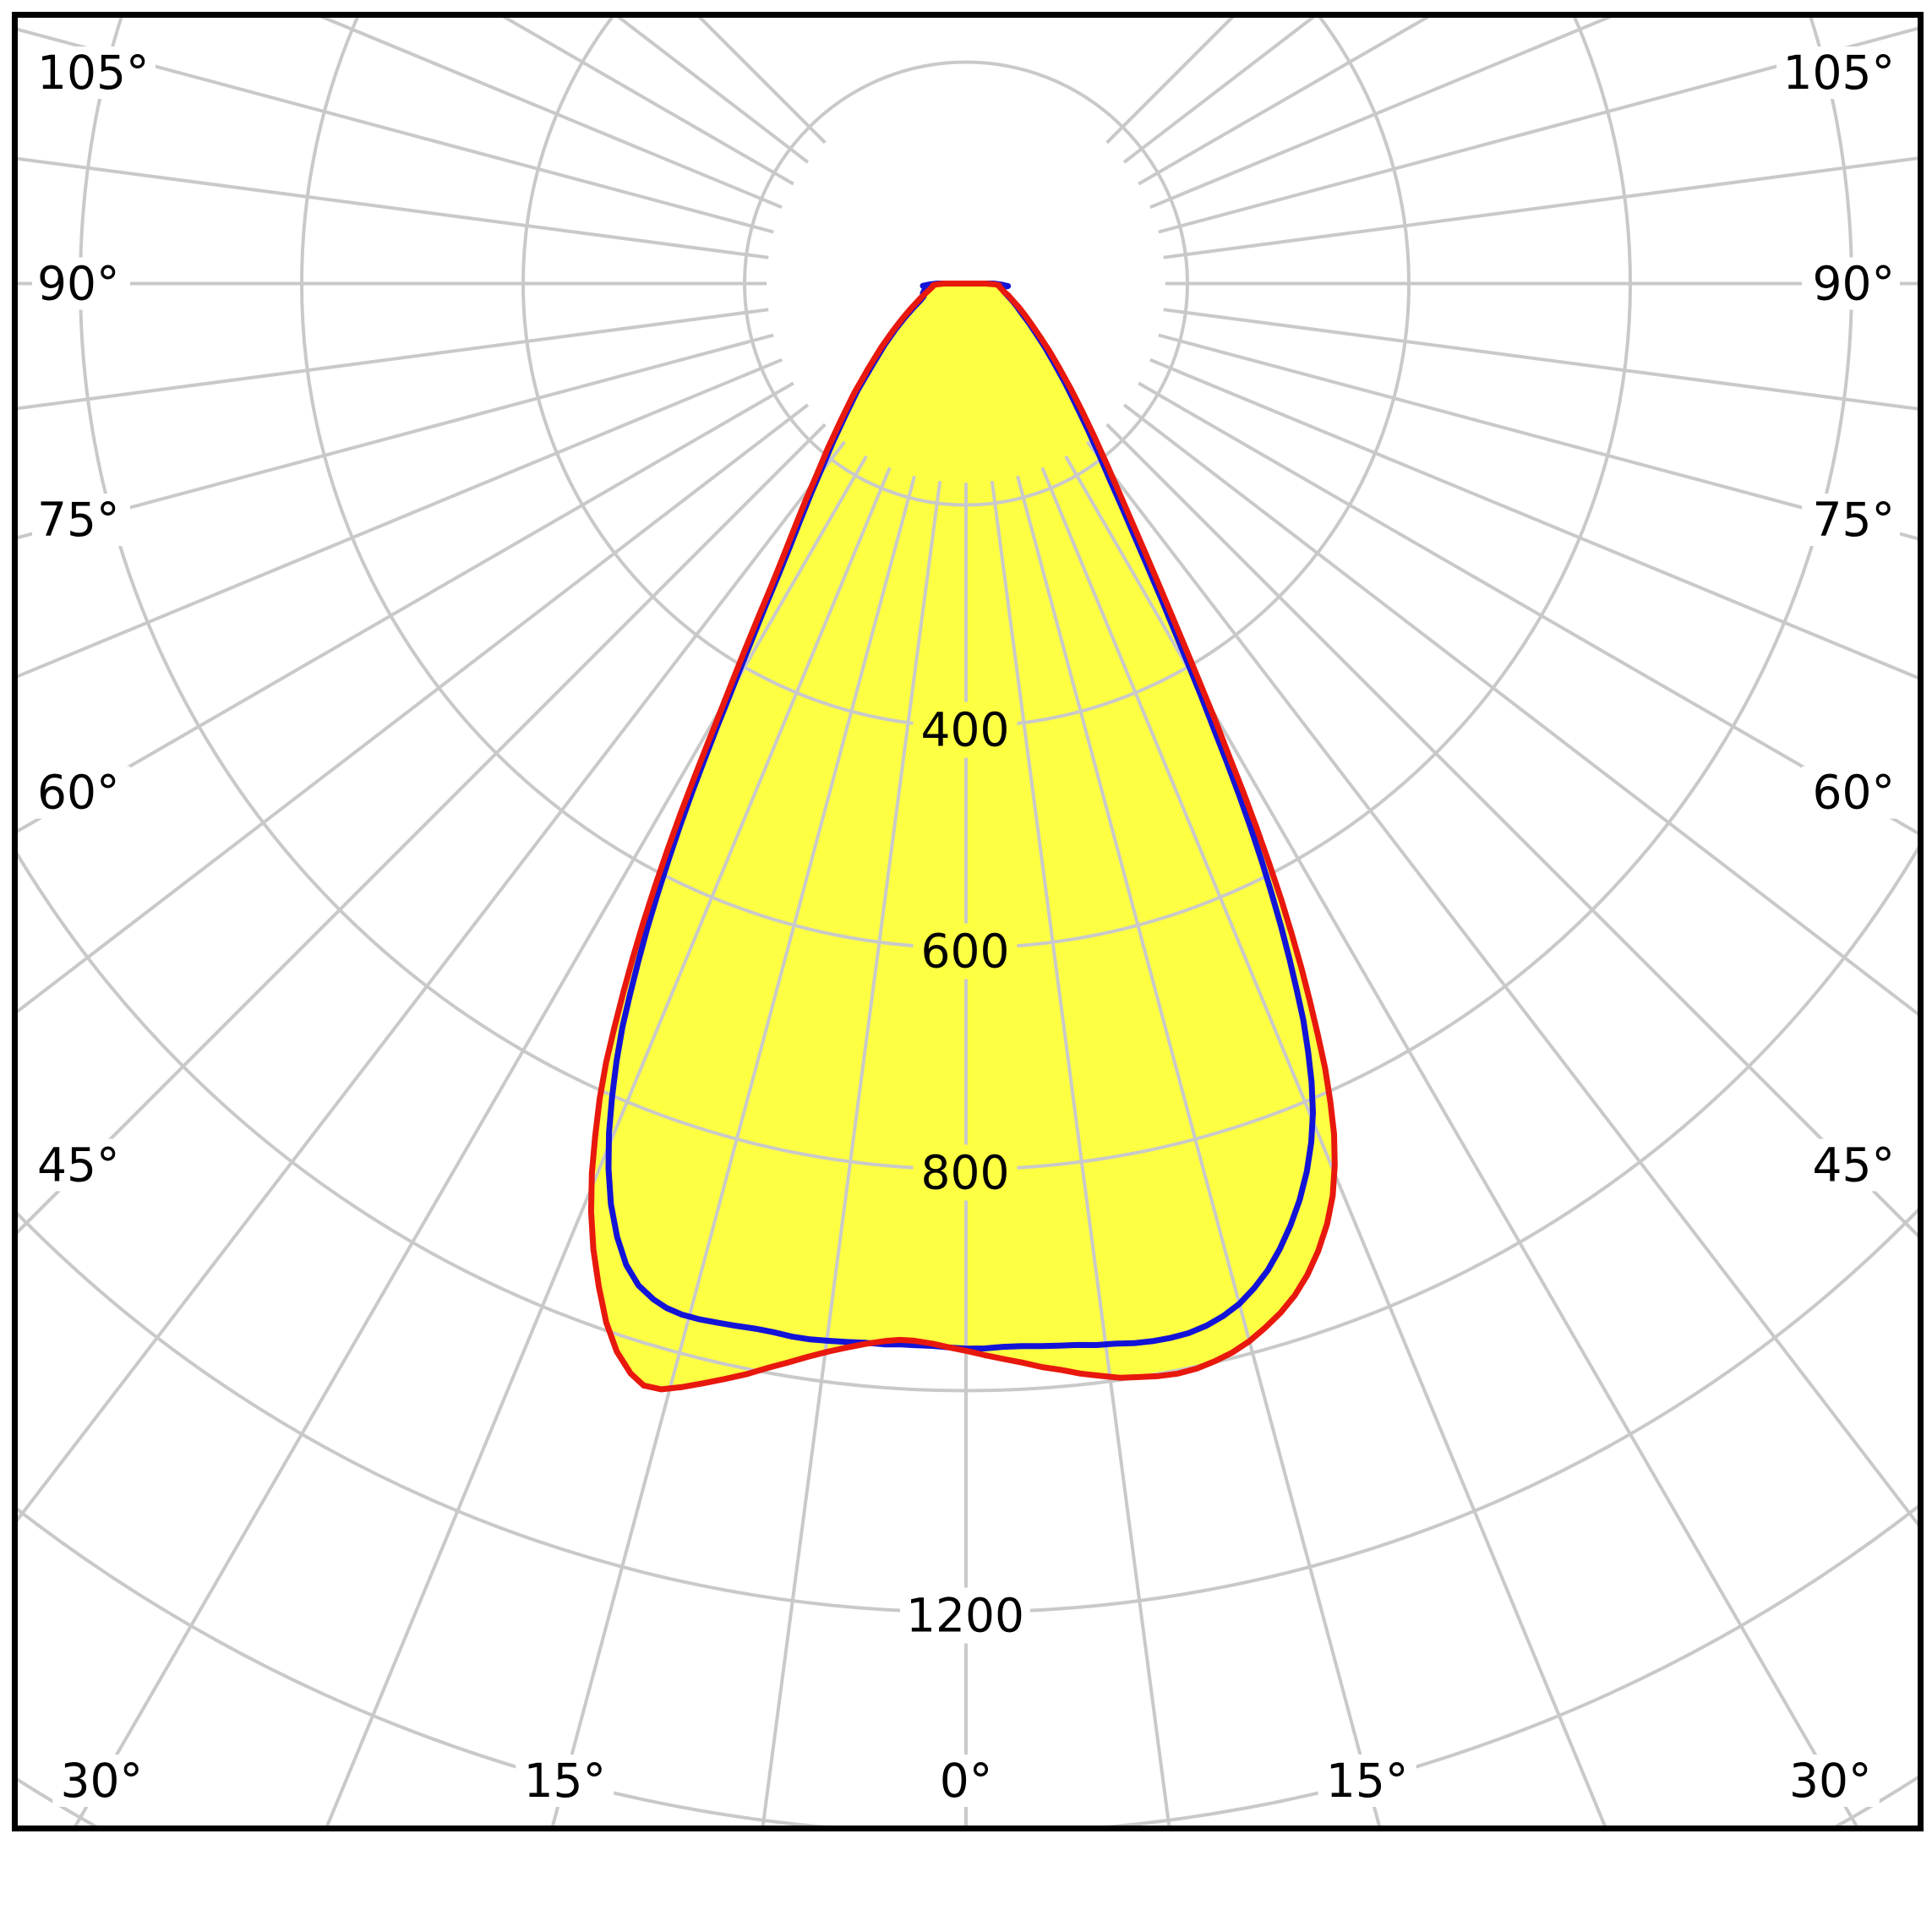  Describe the element at coordinates (645, 100) in the screenshot. I see `grid-ray--120deg` at that location.